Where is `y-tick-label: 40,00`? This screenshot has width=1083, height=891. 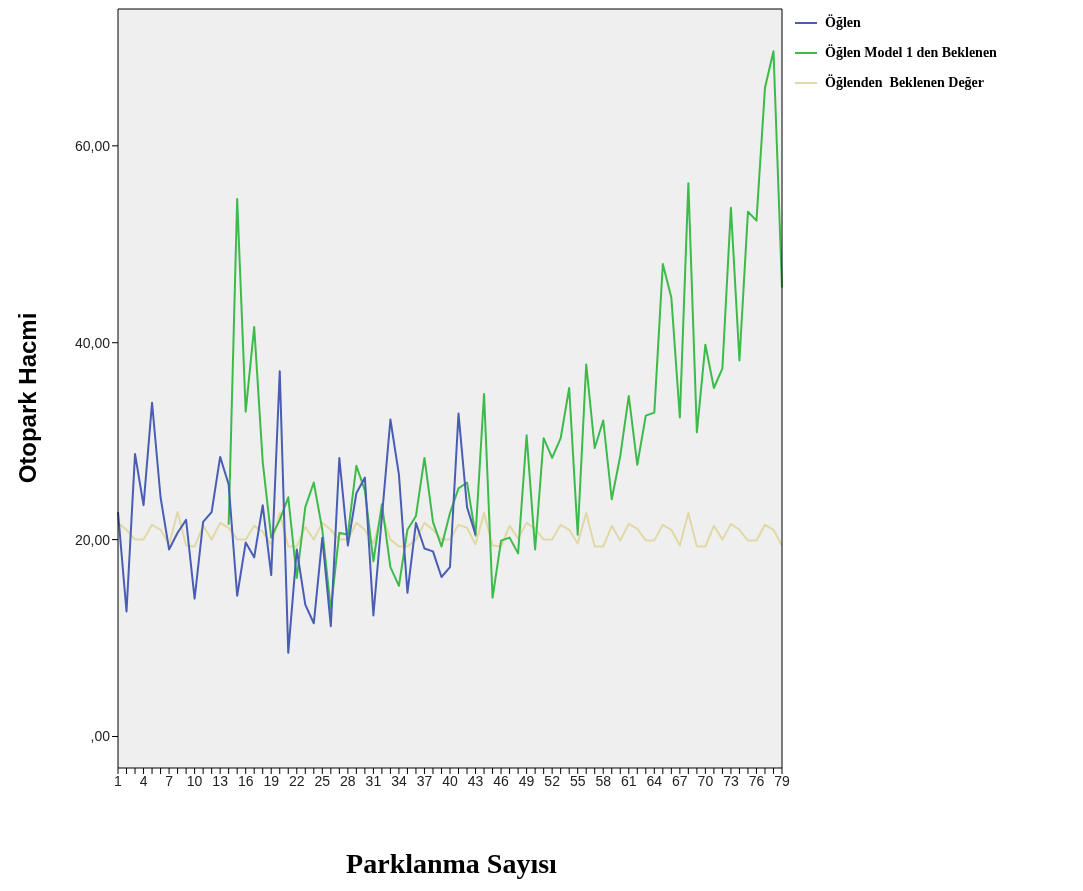
y-tick-label: 40,00 is located at coordinates (92, 342).